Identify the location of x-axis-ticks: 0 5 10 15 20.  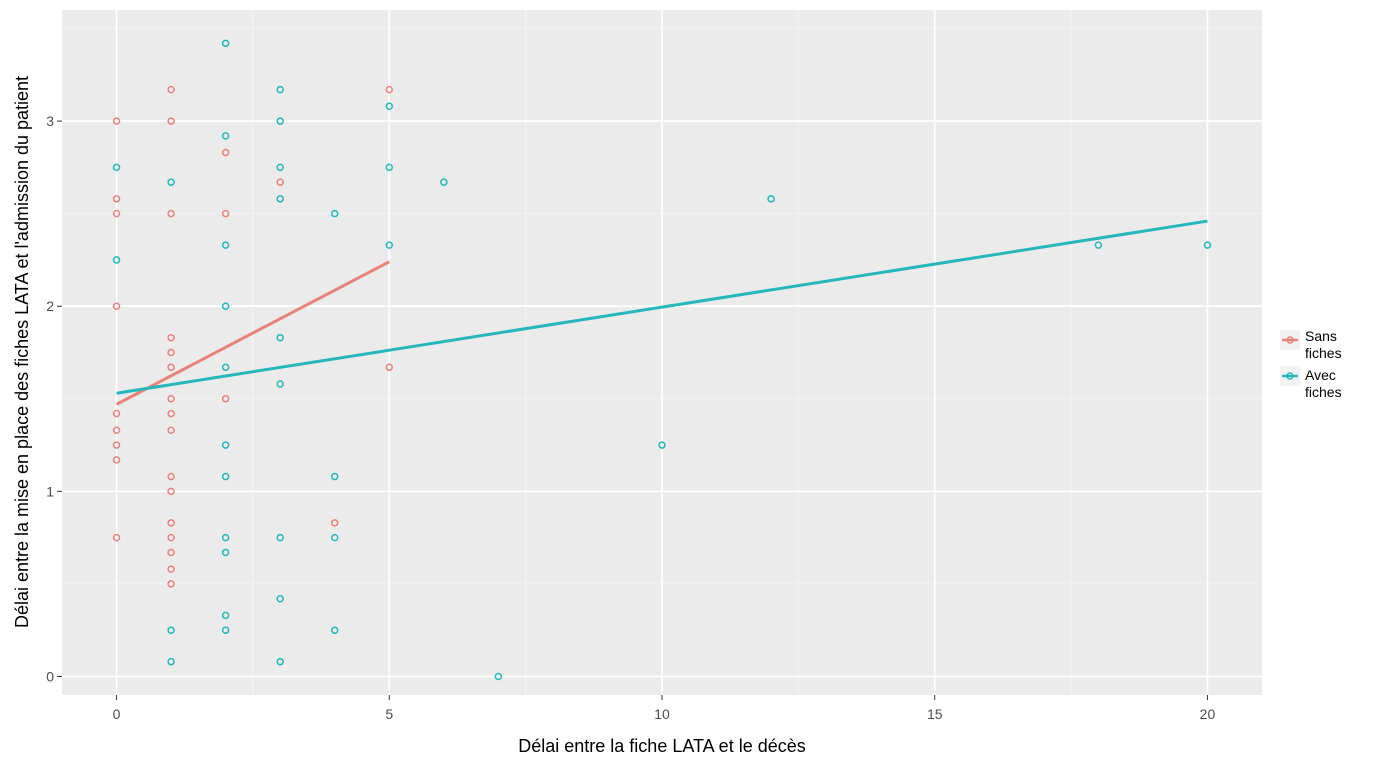
(664, 708).